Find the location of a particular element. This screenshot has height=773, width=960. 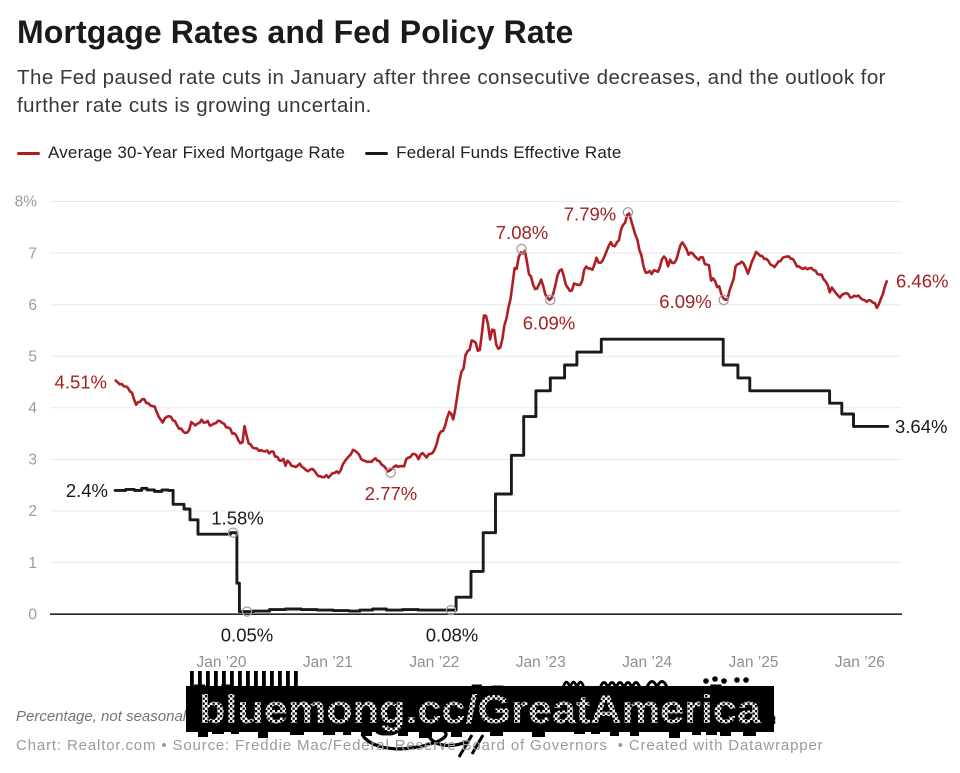

svg-text: Jan ’20 is located at coordinates (222, 662).